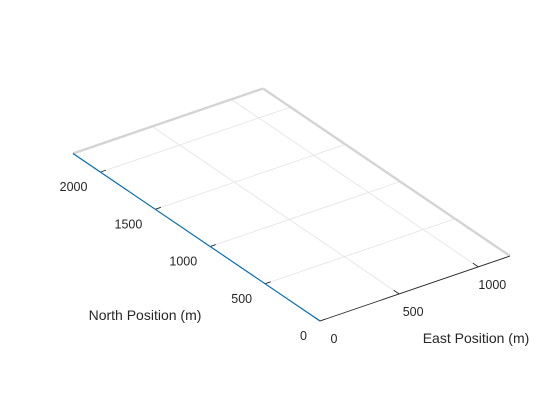 The width and height of the screenshot is (560, 420). What do you see at coordinates (476, 338) in the screenshot?
I see `x-axis-label: East Position (m)` at bounding box center [476, 338].